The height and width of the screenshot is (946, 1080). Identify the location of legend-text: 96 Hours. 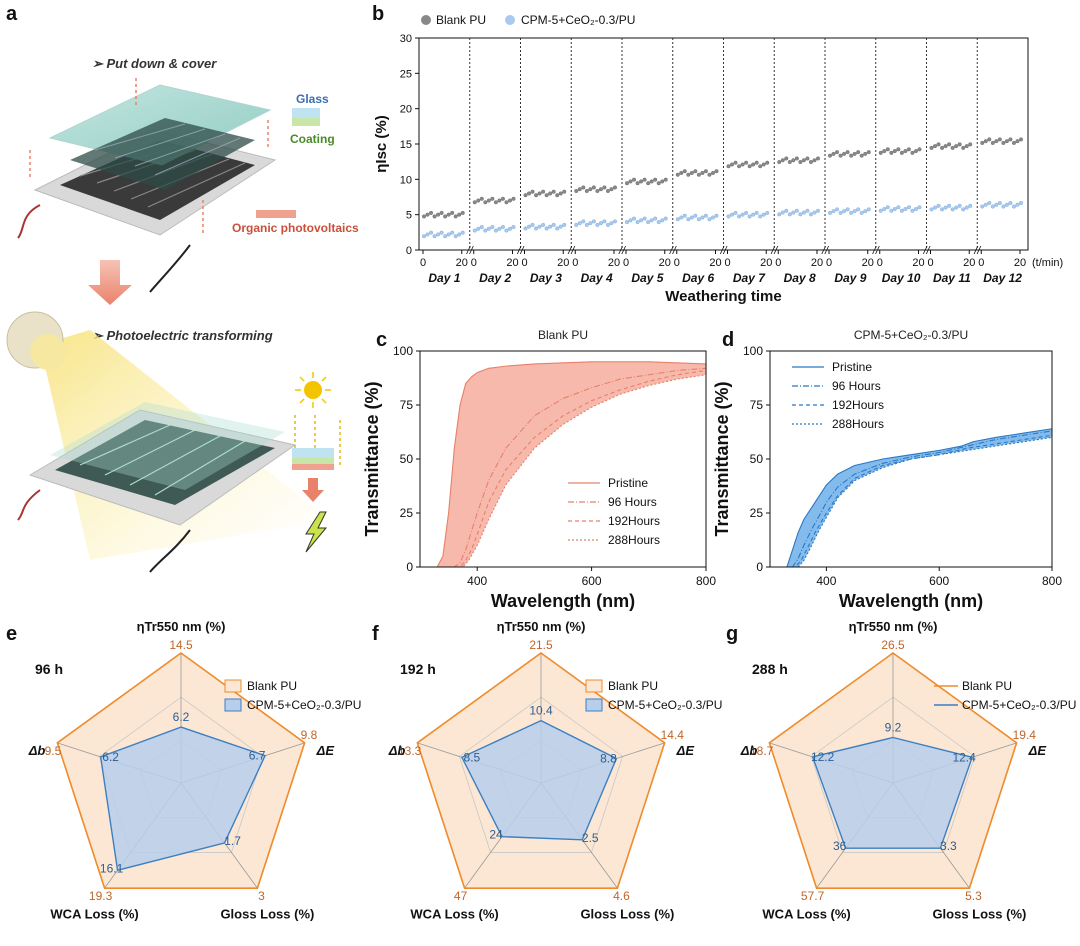
(632, 502).